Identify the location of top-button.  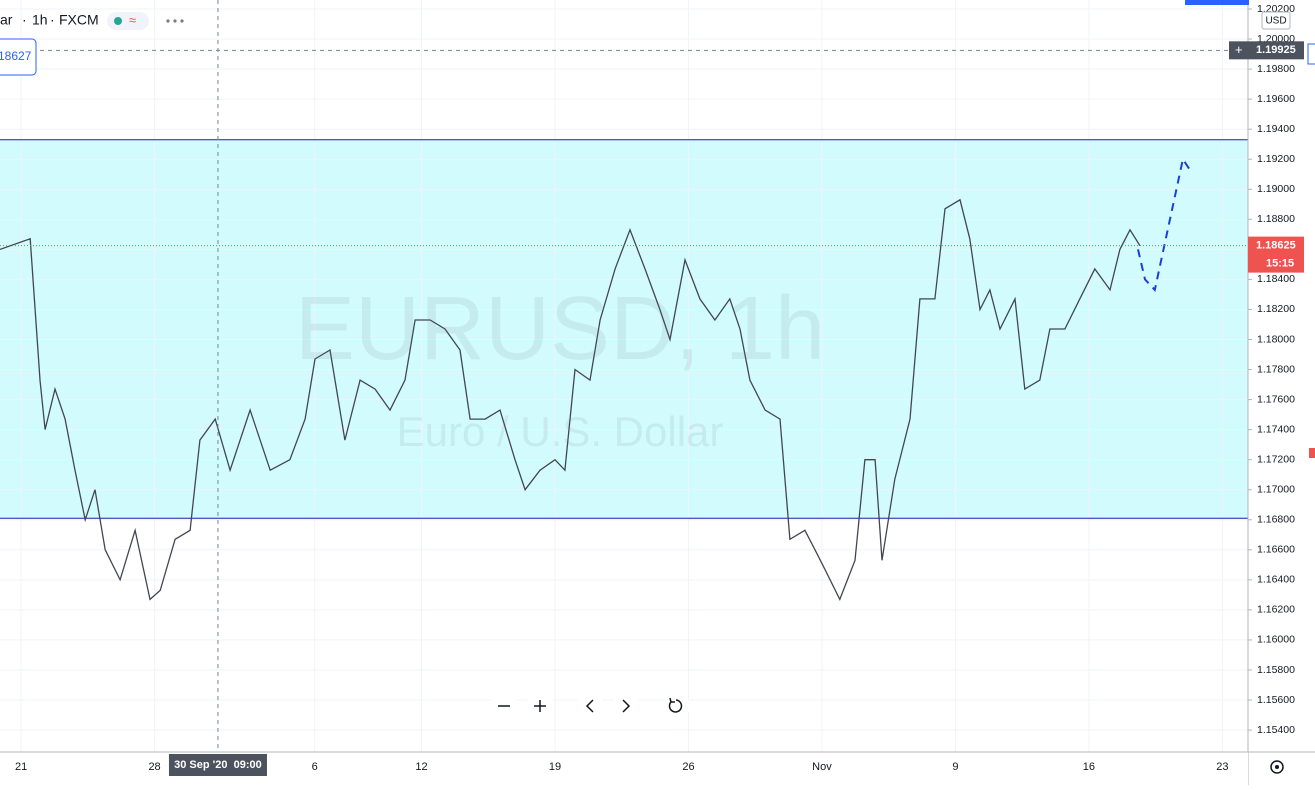
(1217, 2).